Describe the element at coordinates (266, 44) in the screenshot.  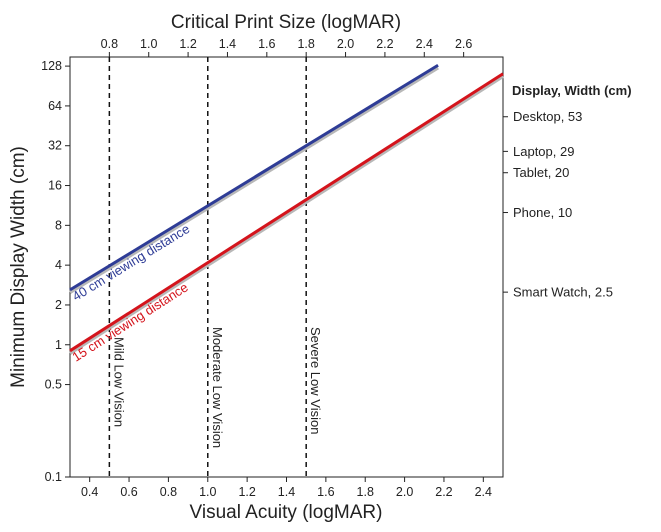
I see `x2-tick-label: 1.6` at that location.